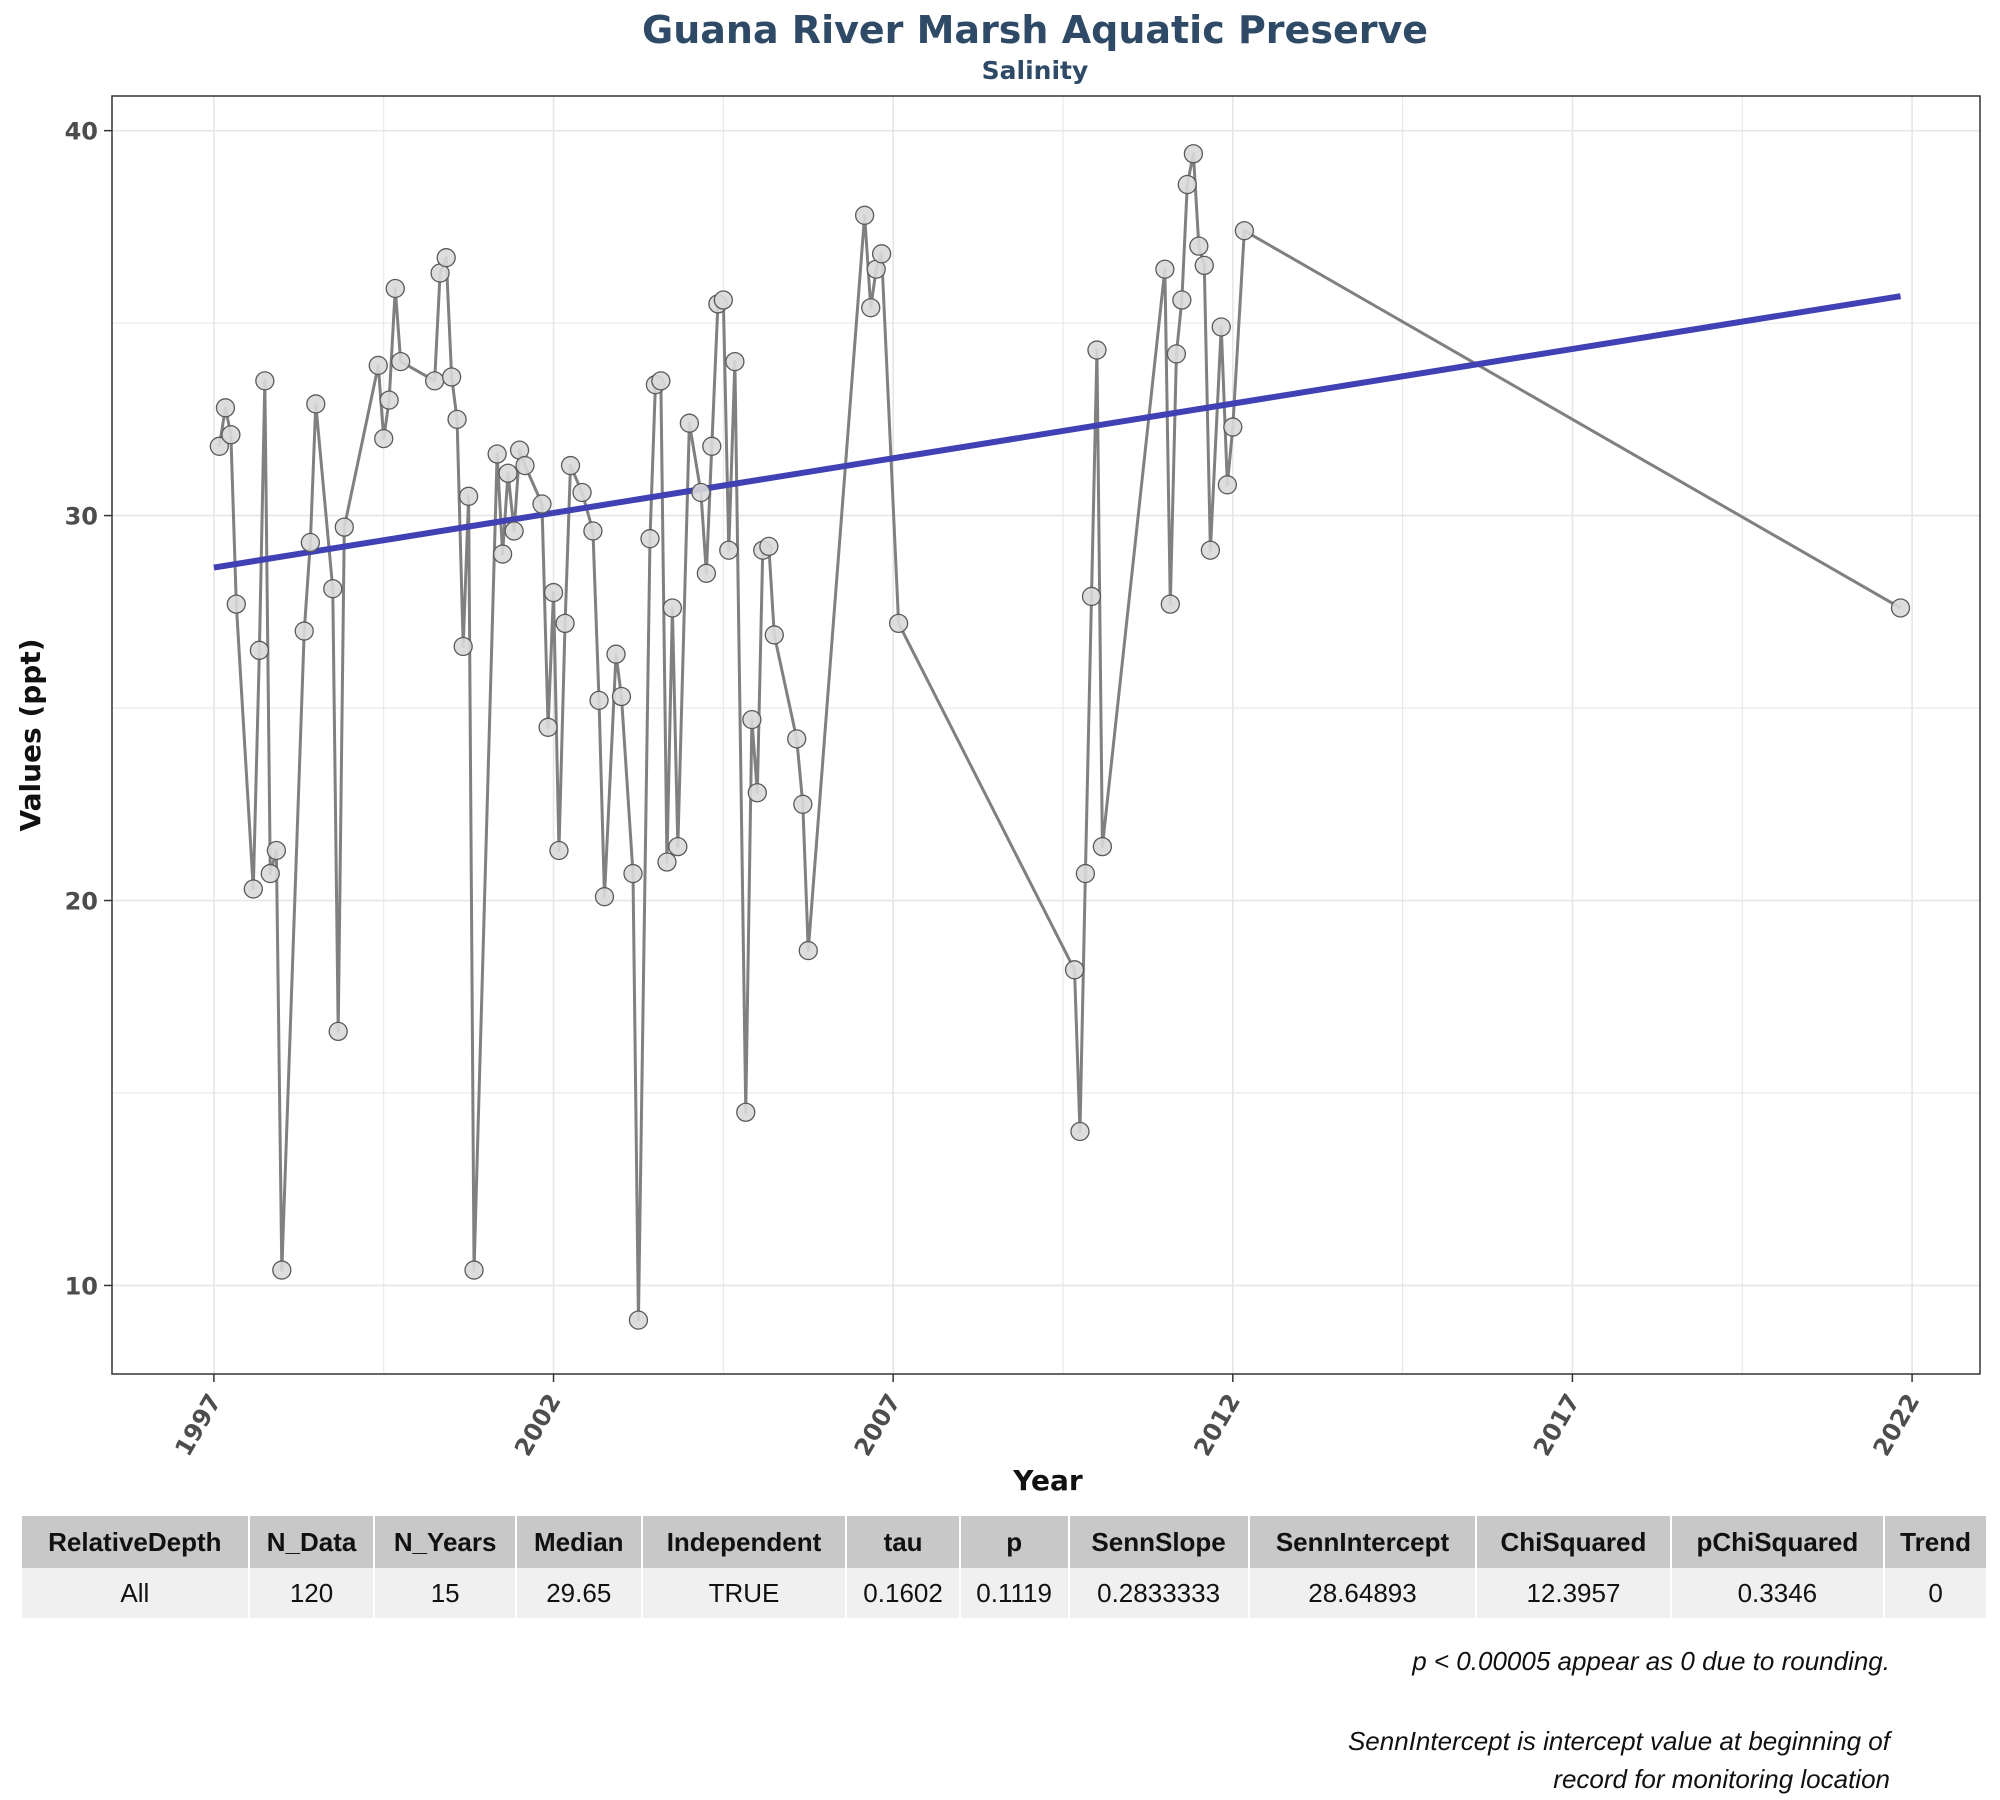 The height and width of the screenshot is (1800, 2000). I want to click on x-axis: 1997 2002 2007 2012 2017 2022, so click(1047, 1417).